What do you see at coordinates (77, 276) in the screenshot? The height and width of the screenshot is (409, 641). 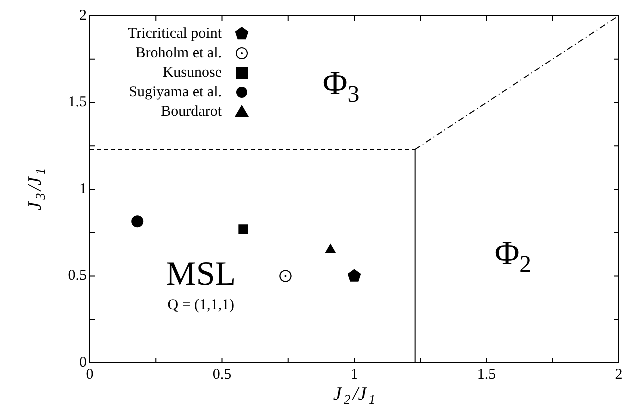 I see `y-tick-label: 0.5` at bounding box center [77, 276].